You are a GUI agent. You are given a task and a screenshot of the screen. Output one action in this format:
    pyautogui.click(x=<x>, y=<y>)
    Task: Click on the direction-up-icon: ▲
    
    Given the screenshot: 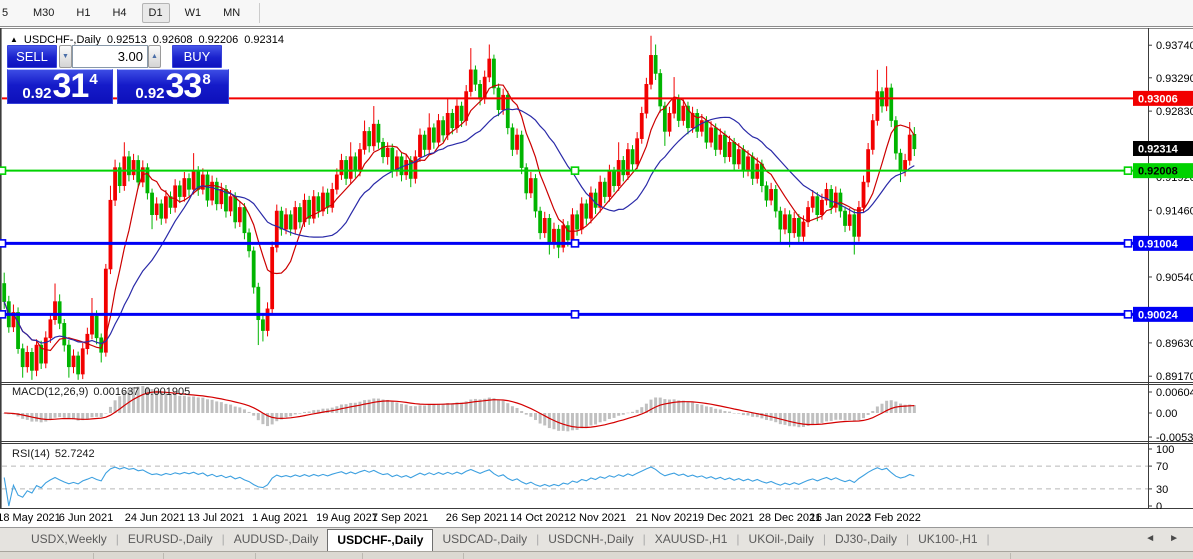 What is the action you would take?
    pyautogui.click(x=14, y=39)
    